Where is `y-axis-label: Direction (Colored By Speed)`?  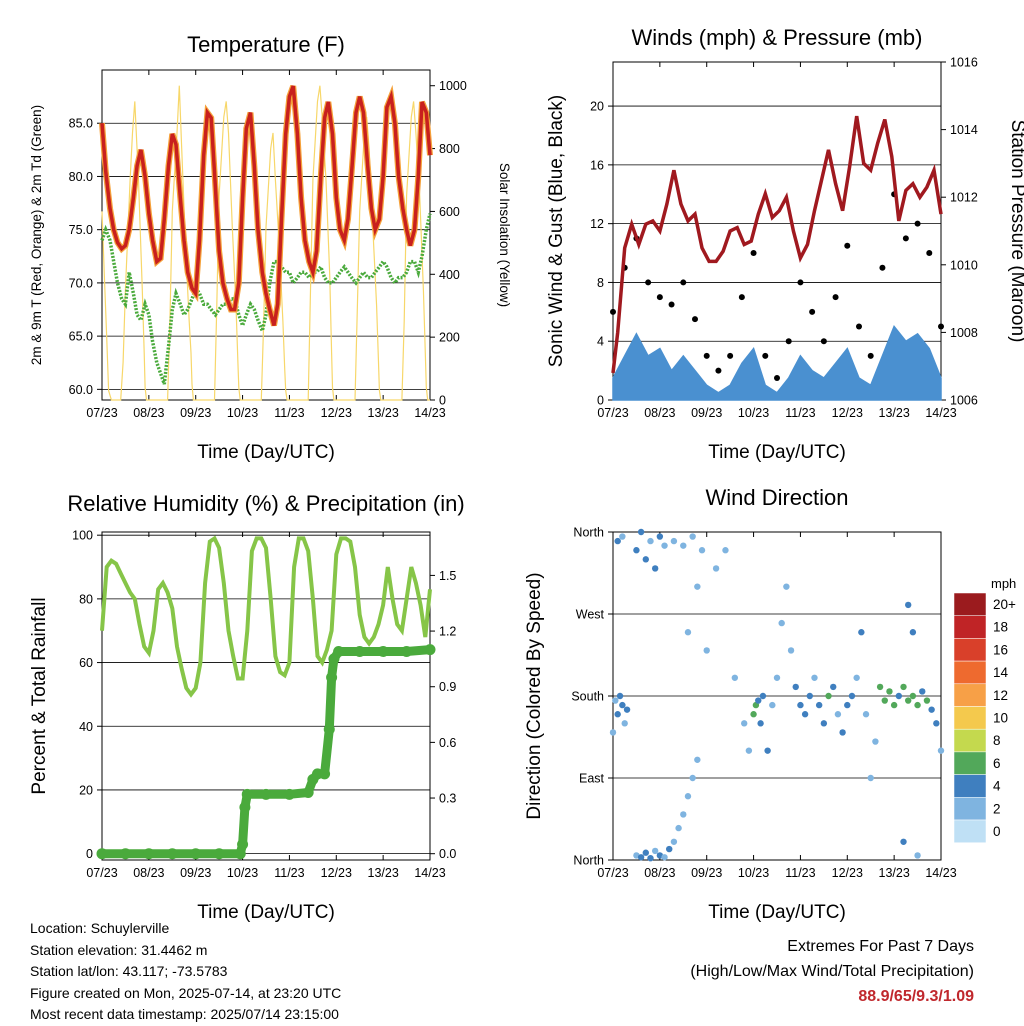 y-axis-label: Direction (Colored By Speed) is located at coordinates (534, 695).